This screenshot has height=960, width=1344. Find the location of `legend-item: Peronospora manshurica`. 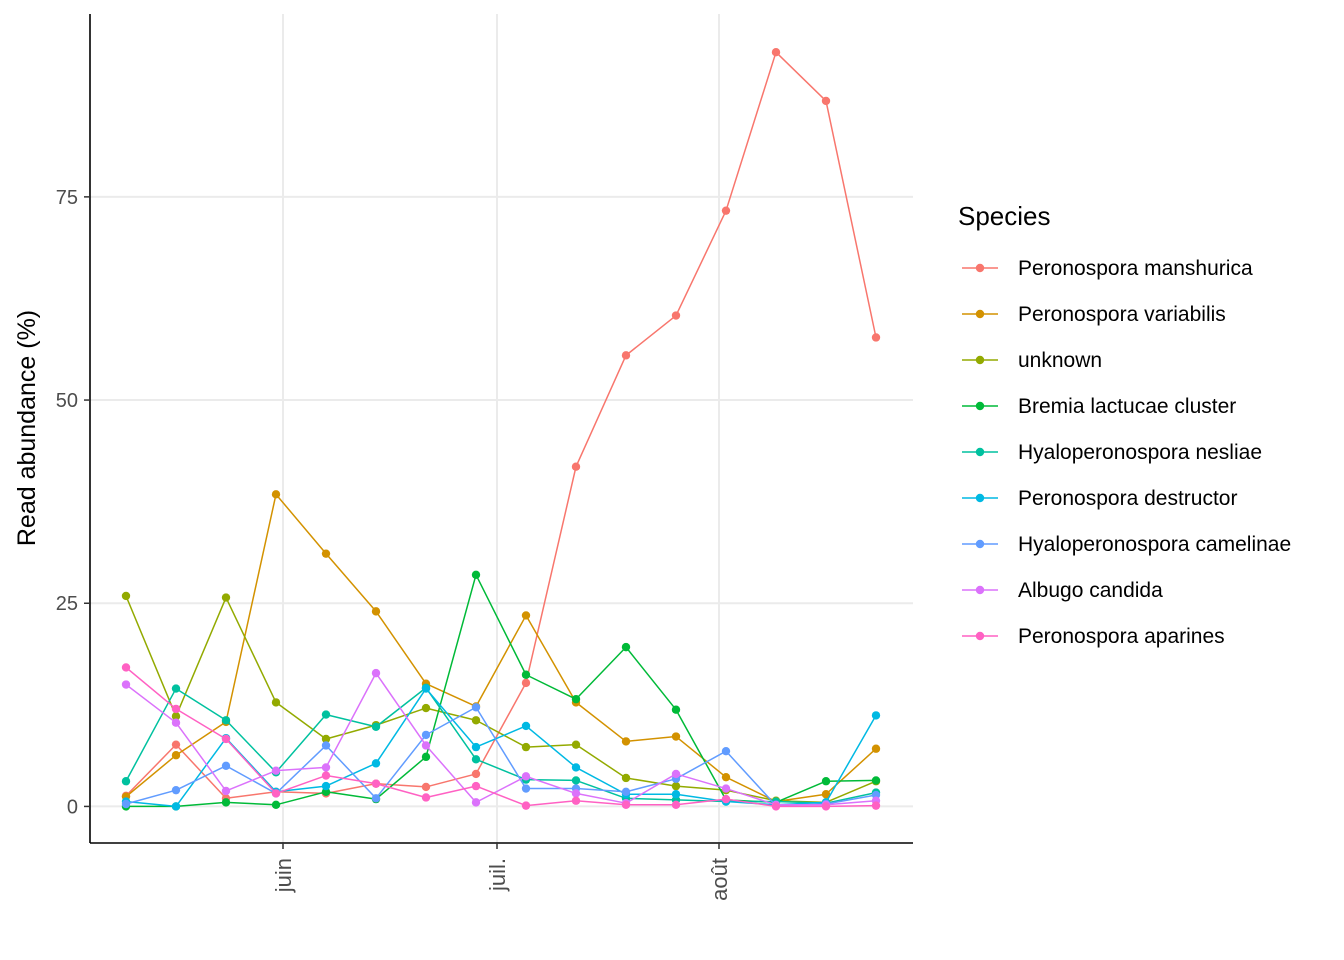

legend-item: Peronospora manshurica is located at coordinates (1107, 268).